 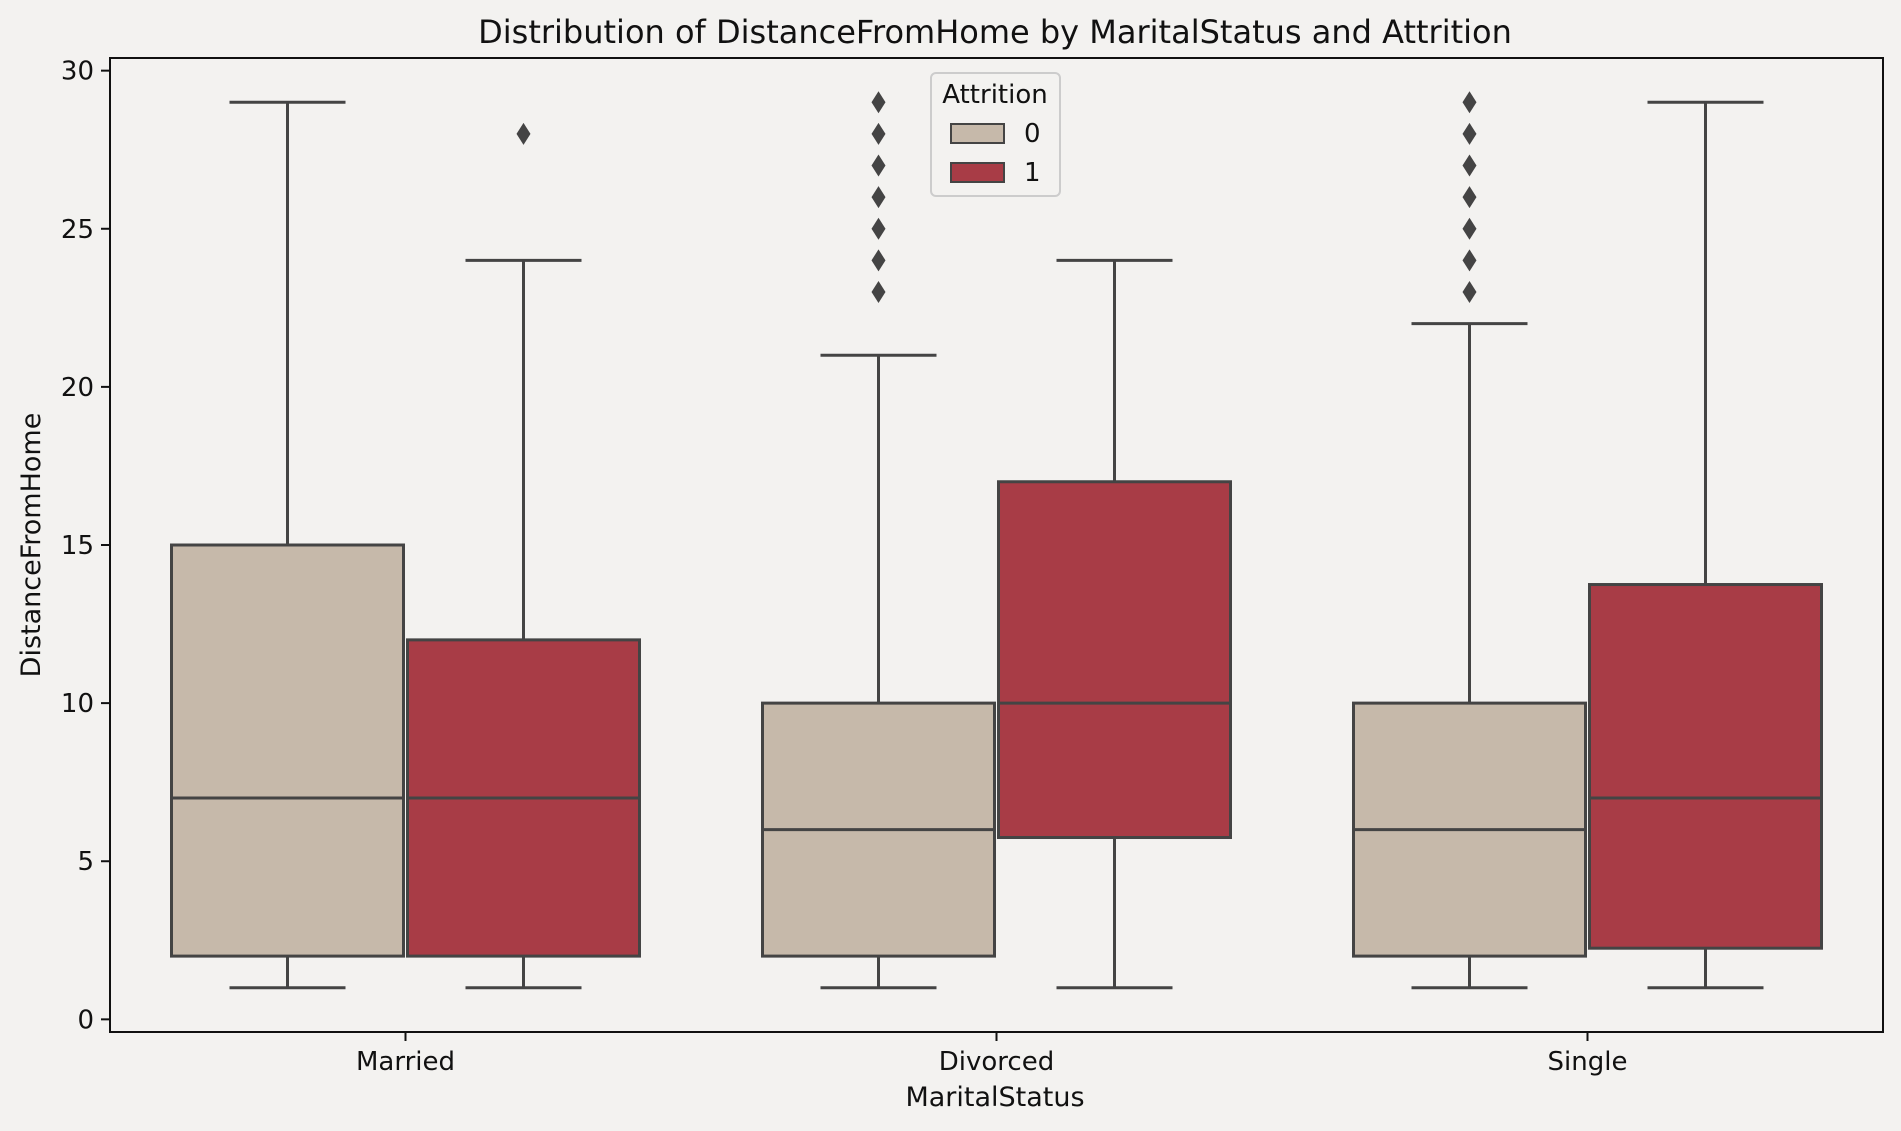 I want to click on y-axis-label: DistanceFromHome, so click(x=31, y=545).